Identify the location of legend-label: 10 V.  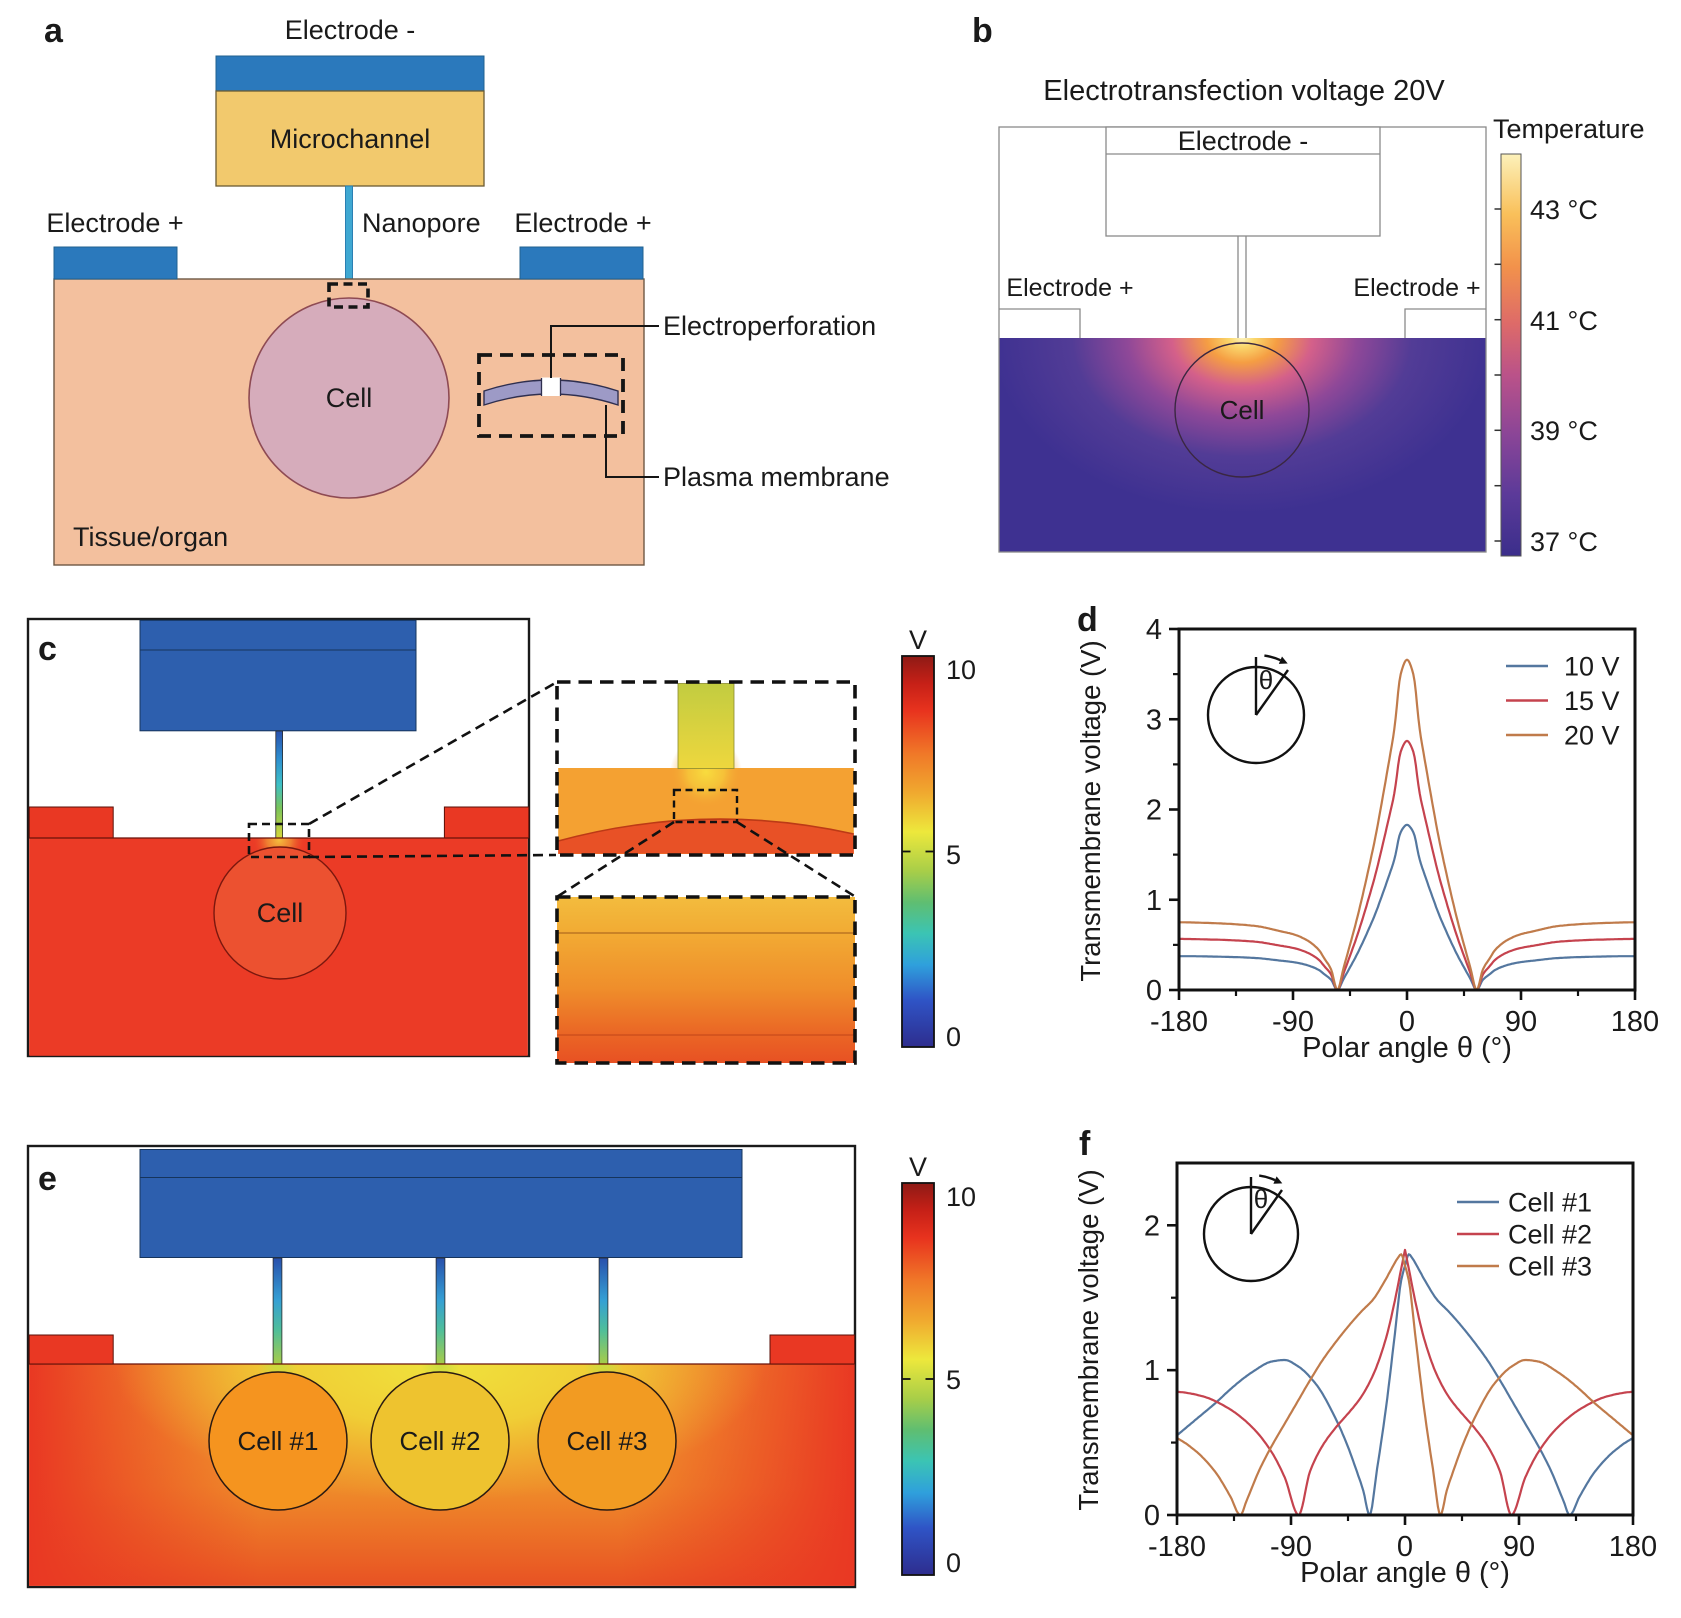
(1592, 667).